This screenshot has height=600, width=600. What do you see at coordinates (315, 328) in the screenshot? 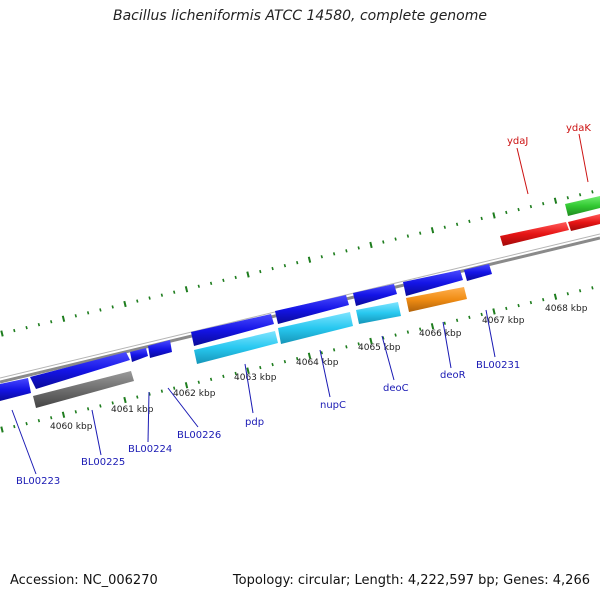
I see `cds-nupC` at bounding box center [315, 328].